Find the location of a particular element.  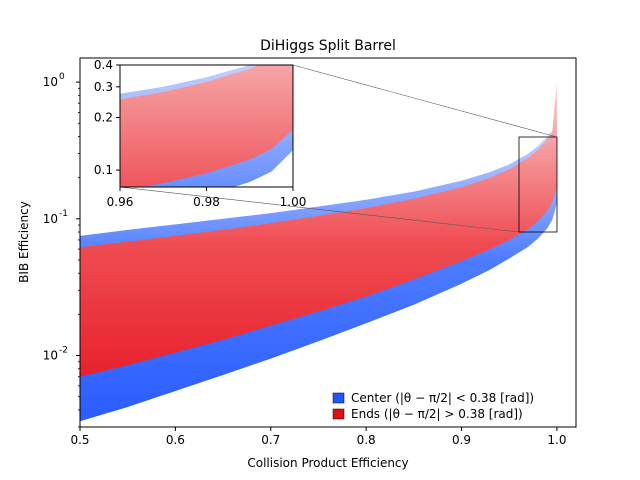

zoom-box is located at coordinates (538, 184).